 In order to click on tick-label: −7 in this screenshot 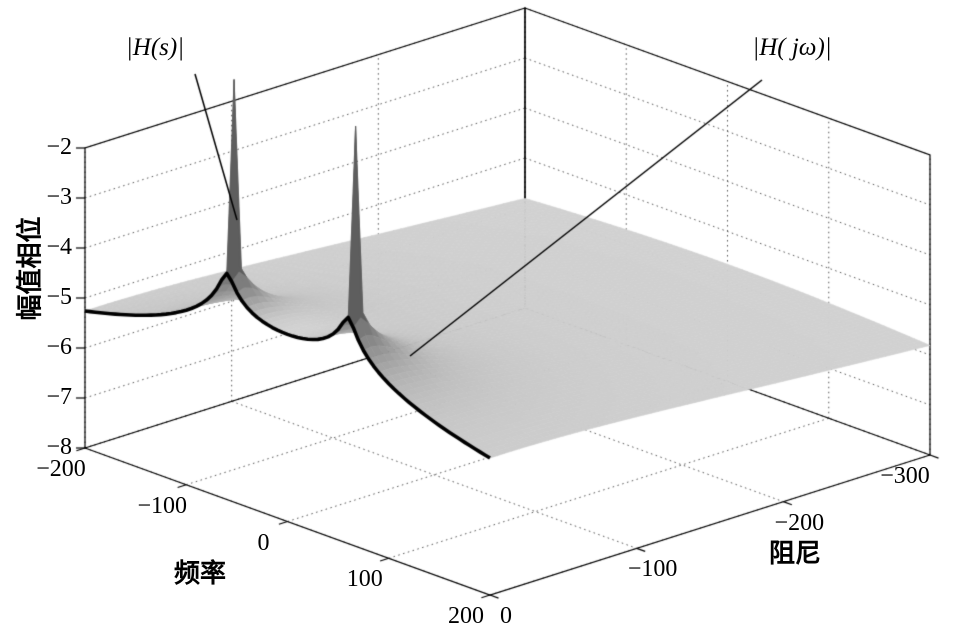, I will do `click(59, 397)`.